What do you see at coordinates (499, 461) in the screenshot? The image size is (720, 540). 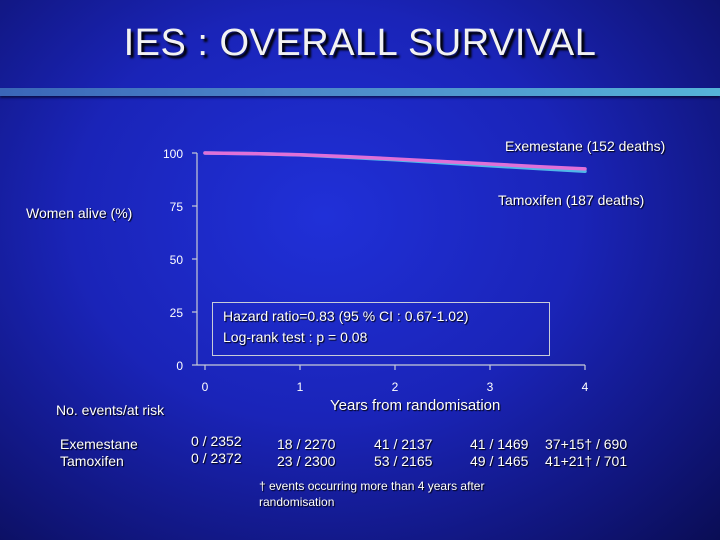 I see `risk-cell: 49 / 1465` at bounding box center [499, 461].